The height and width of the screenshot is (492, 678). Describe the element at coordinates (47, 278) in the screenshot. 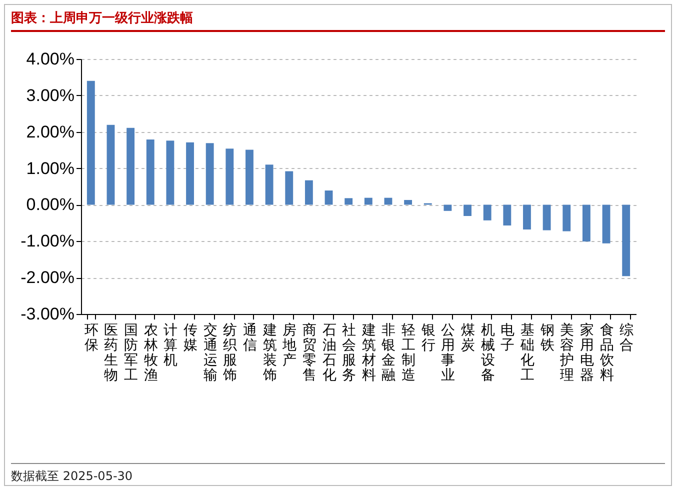

I see `y-tick-label: -2.00%` at that location.